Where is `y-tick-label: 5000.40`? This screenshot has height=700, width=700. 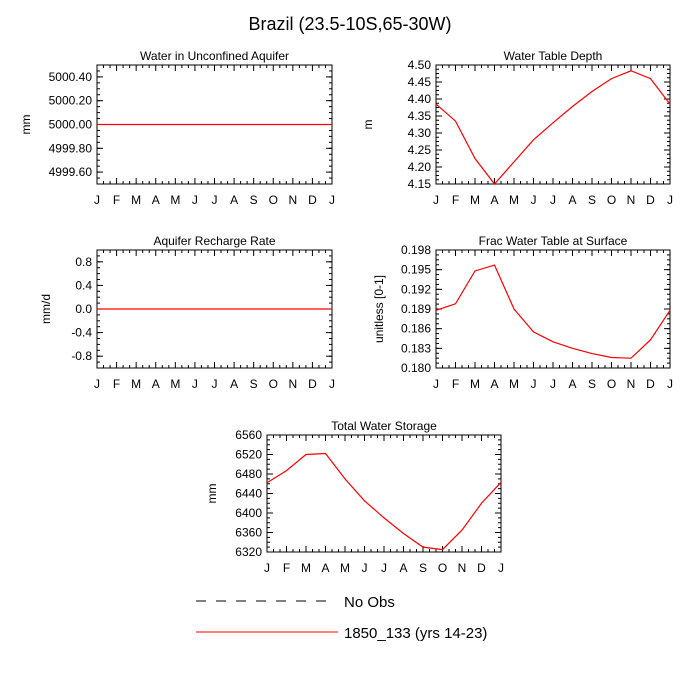
y-tick-label: 5000.40 is located at coordinates (71, 77).